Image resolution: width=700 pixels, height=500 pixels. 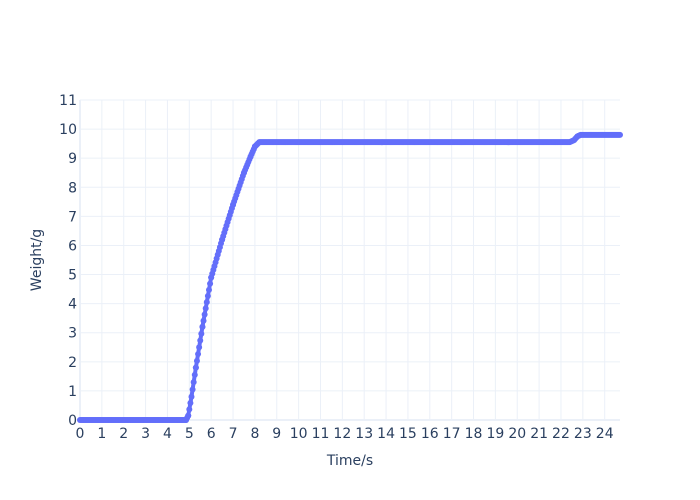 I want to click on y-axis-title: Weight/g, so click(x=37, y=260).